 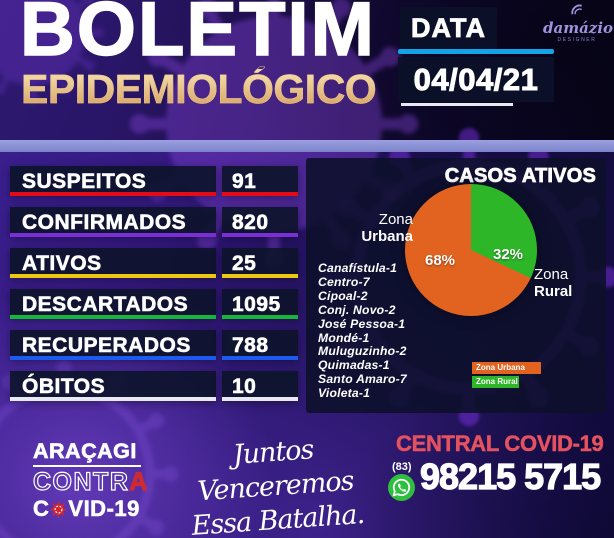 What do you see at coordinates (113, 345) in the screenshot?
I see `stat-label: RECUPERADOS` at bounding box center [113, 345].